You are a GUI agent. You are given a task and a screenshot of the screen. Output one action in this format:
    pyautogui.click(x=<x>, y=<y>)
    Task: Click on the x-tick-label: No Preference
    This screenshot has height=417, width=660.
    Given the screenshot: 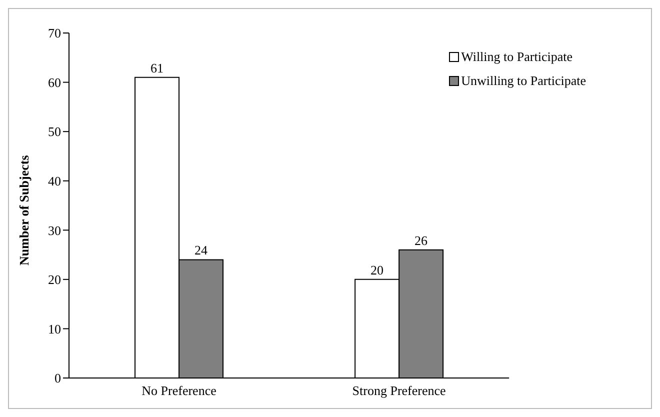 What is the action you would take?
    pyautogui.click(x=179, y=390)
    